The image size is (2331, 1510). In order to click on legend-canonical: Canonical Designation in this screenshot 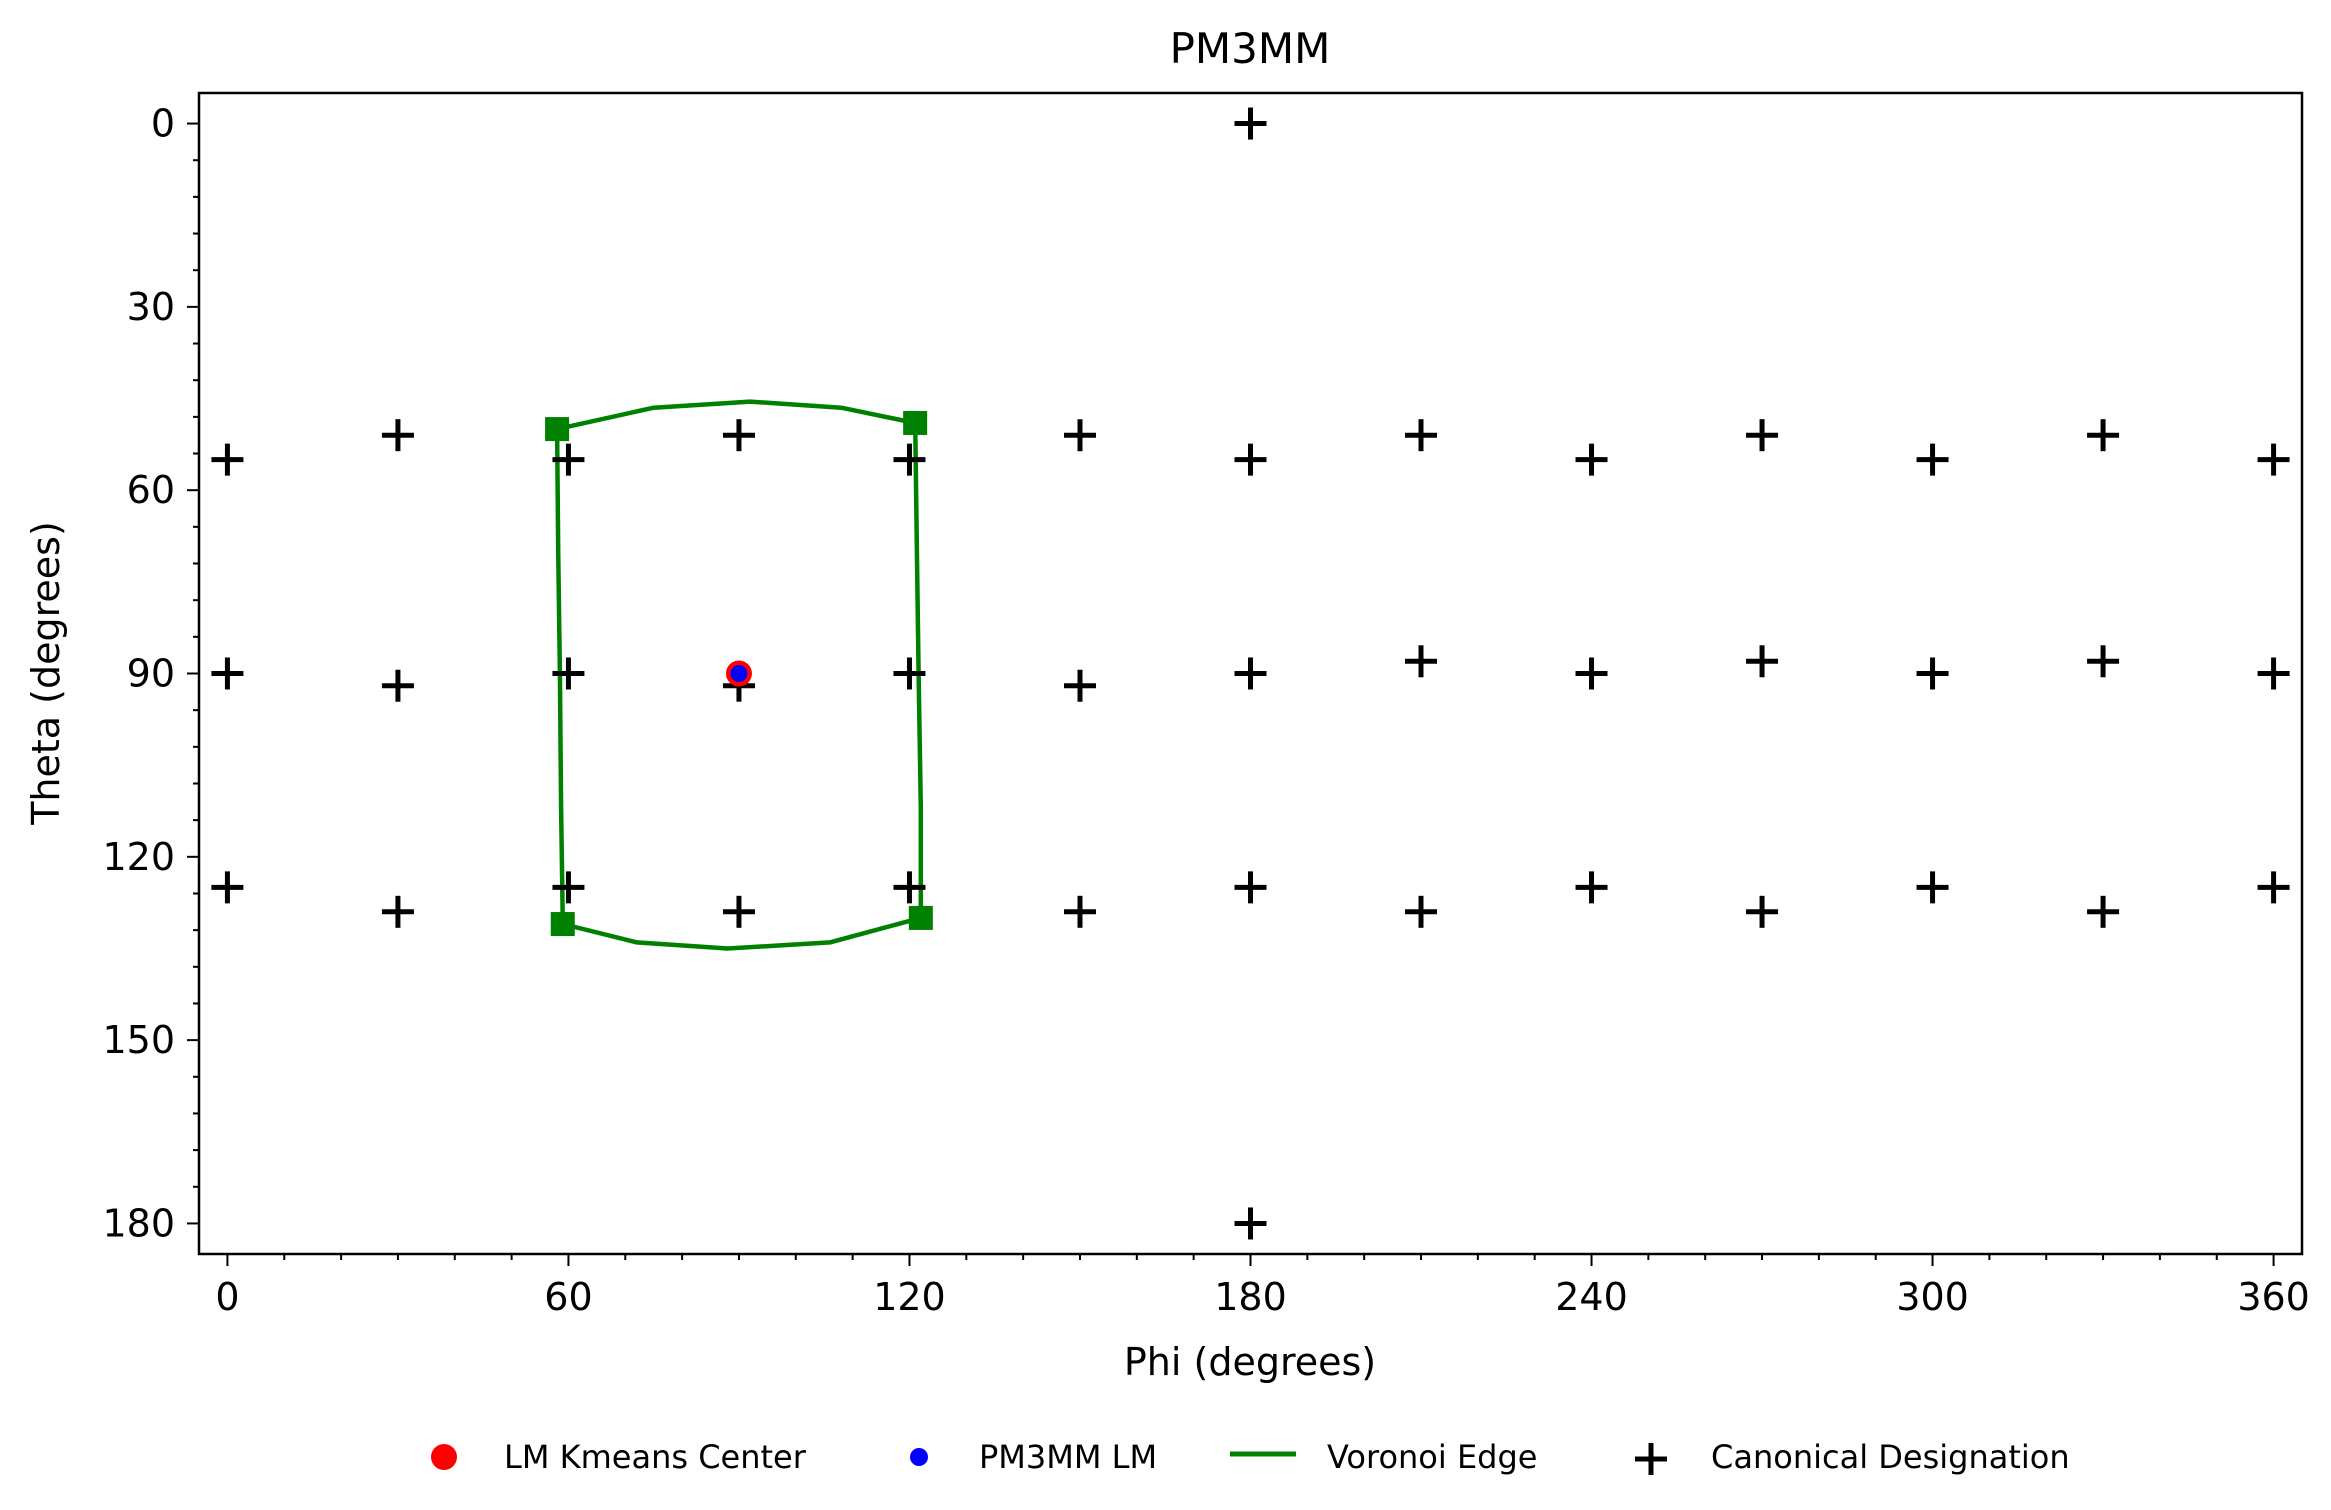, I will do `click(1852, 1457)`.